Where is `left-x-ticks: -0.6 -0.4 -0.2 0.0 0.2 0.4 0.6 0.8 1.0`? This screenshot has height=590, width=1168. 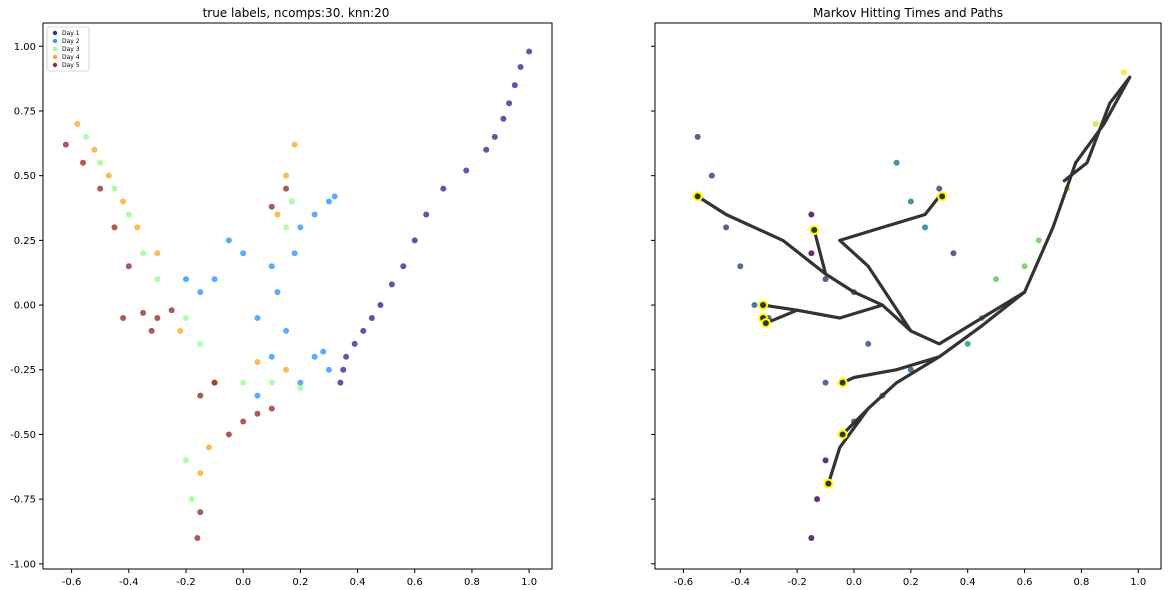 left-x-ticks: -0.6 -0.4 -0.2 0.0 0.2 0.4 0.6 0.8 1.0 is located at coordinates (299, 578).